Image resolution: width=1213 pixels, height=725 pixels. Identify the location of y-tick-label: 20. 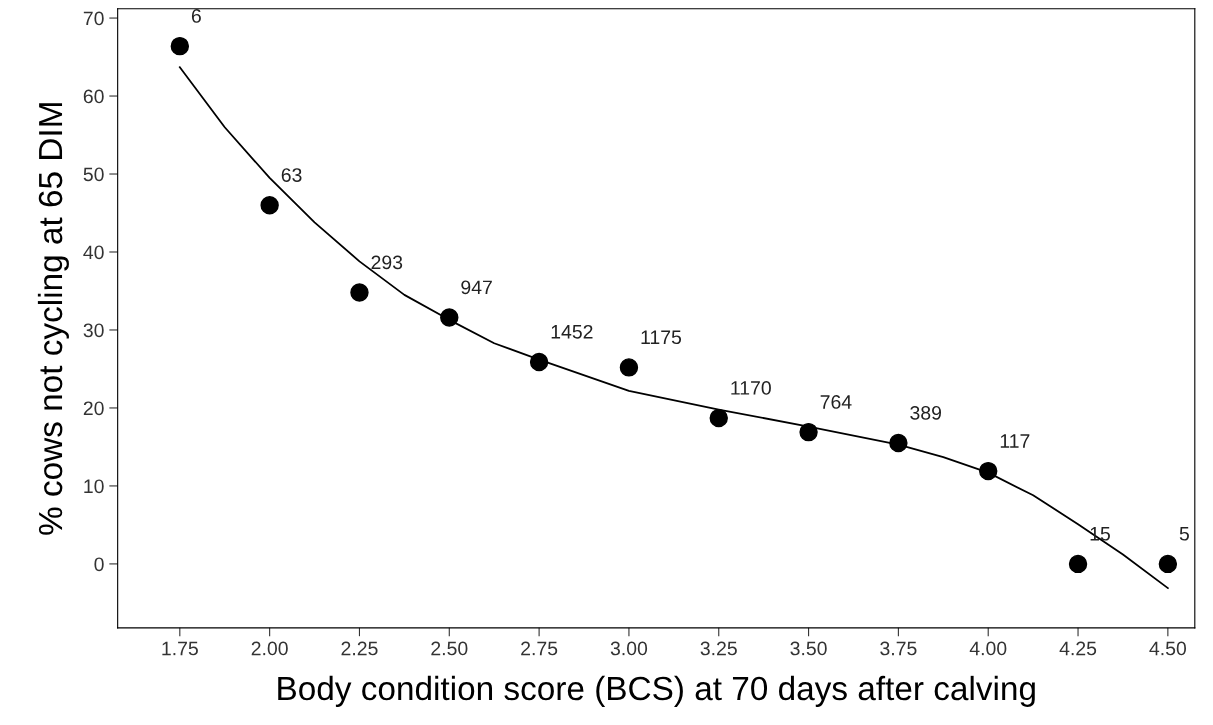
(93, 408).